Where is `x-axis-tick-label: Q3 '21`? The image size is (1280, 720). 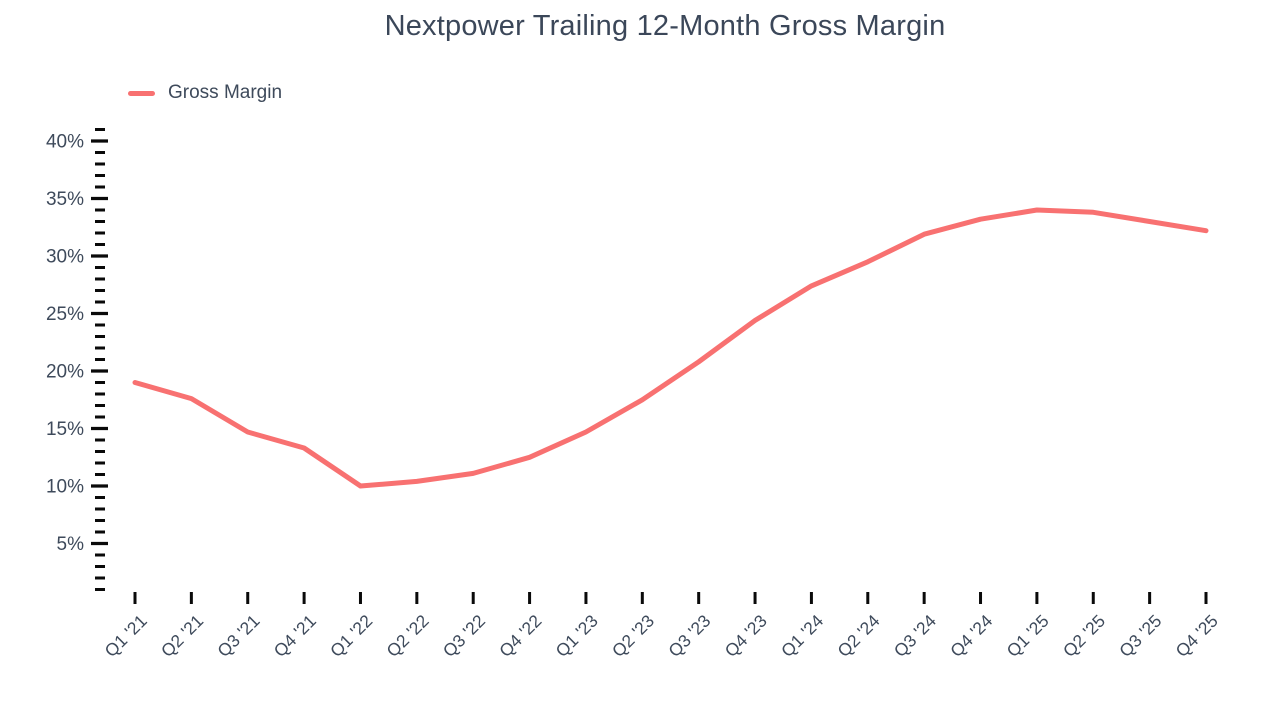 x-axis-tick-label: Q3 '21 is located at coordinates (238, 636).